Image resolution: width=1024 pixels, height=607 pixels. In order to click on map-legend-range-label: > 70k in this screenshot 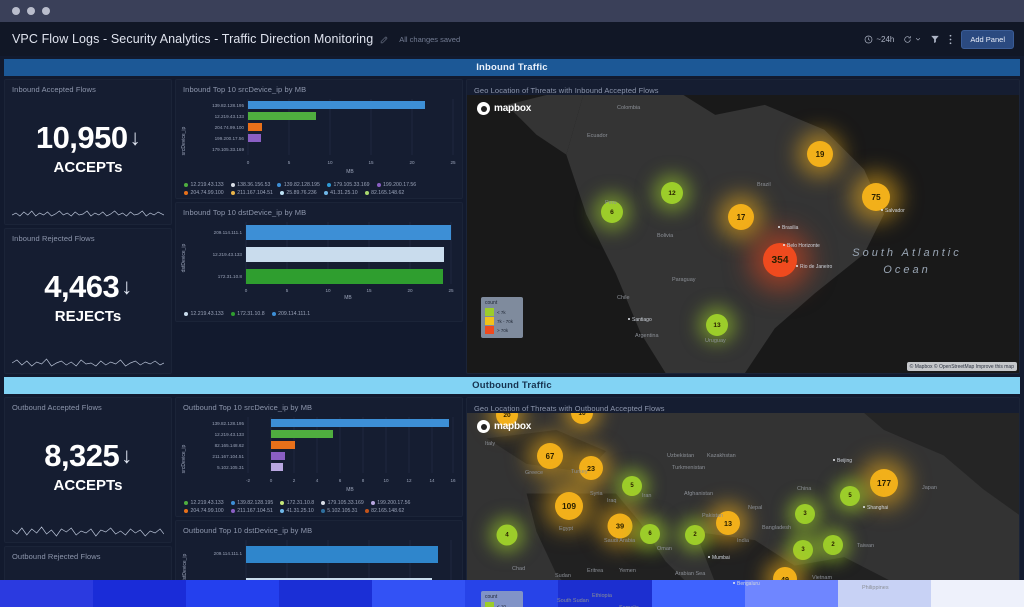, I will do `click(503, 330)`.